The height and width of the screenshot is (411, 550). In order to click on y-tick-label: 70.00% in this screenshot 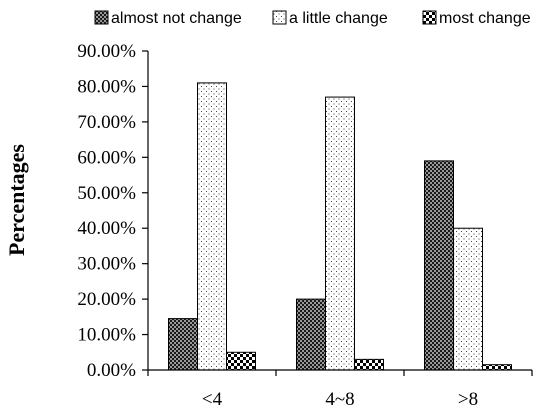, I will do `click(106, 122)`.